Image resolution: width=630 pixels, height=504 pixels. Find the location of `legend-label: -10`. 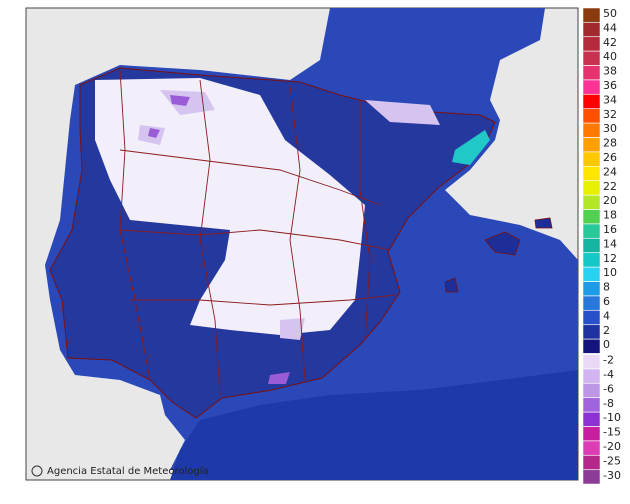

legend-label: -10 is located at coordinates (612, 417).